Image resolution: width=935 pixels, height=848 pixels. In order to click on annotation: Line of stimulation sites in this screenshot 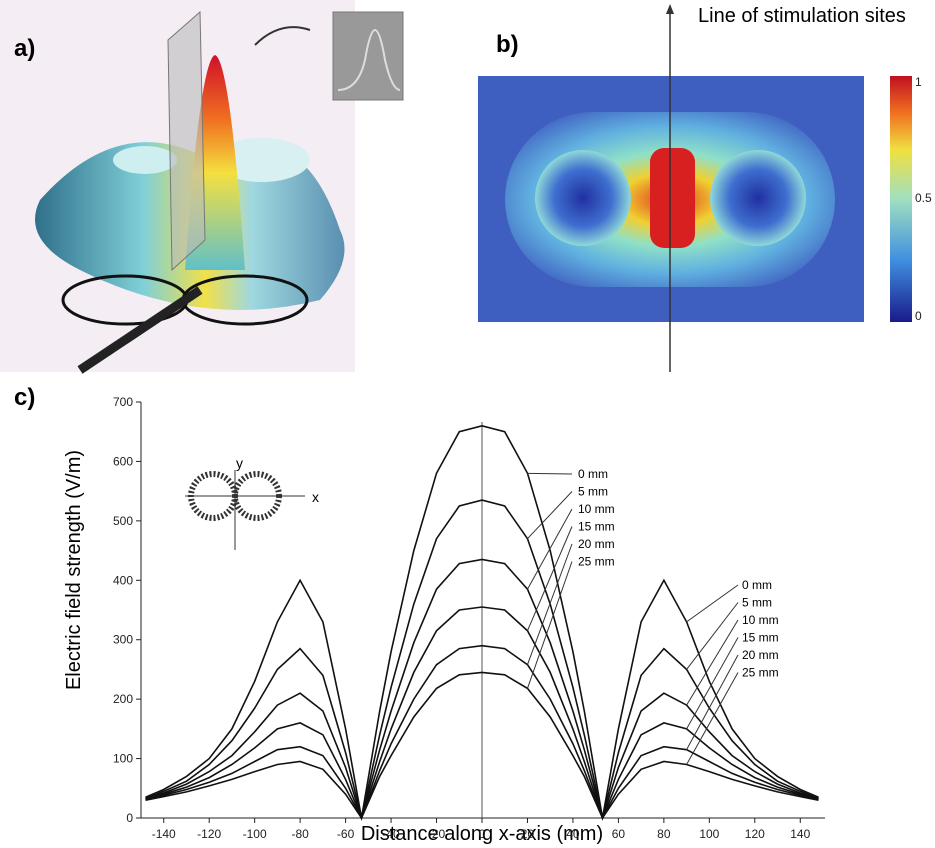, I will do `click(802, 16)`.